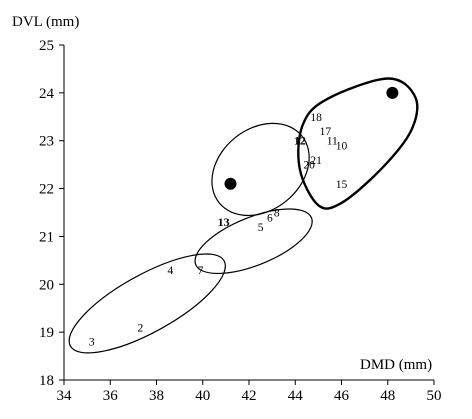 This screenshot has height=419, width=472. I want to click on point-label-11: 11, so click(332, 142).